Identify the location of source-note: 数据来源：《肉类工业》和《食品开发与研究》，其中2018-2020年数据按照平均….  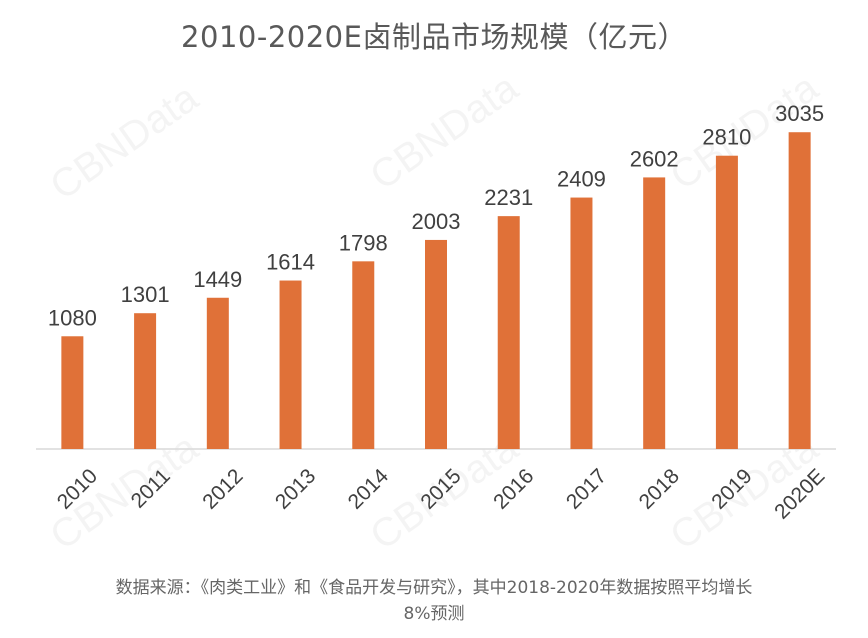
(434, 601).